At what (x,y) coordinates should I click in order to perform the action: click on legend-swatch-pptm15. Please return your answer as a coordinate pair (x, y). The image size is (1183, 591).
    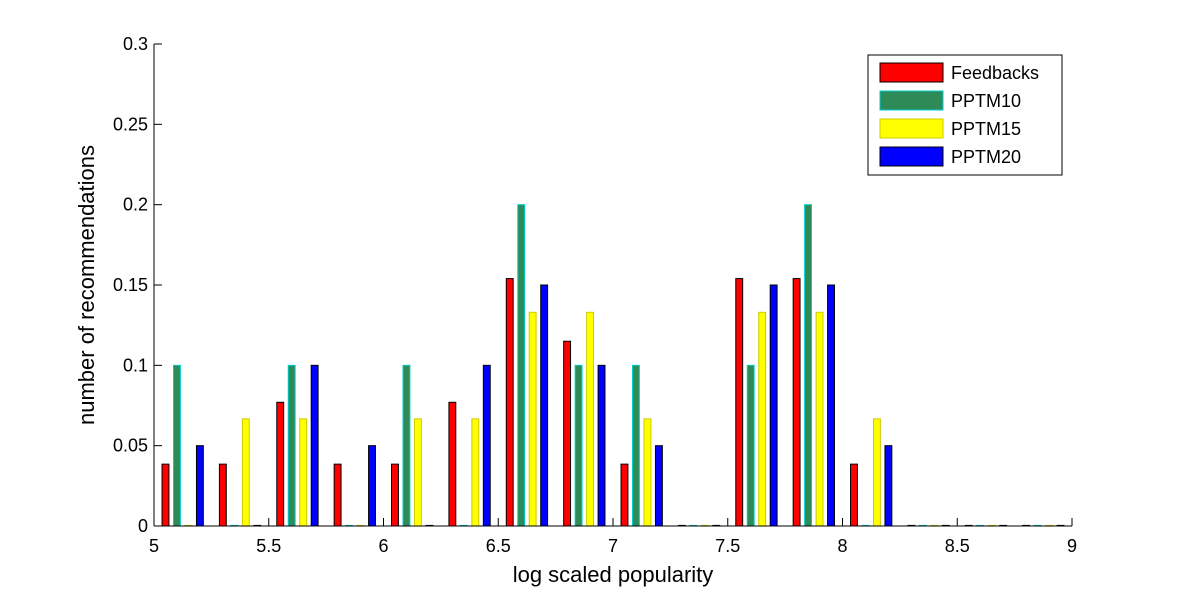
    Looking at the image, I should click on (911, 128).